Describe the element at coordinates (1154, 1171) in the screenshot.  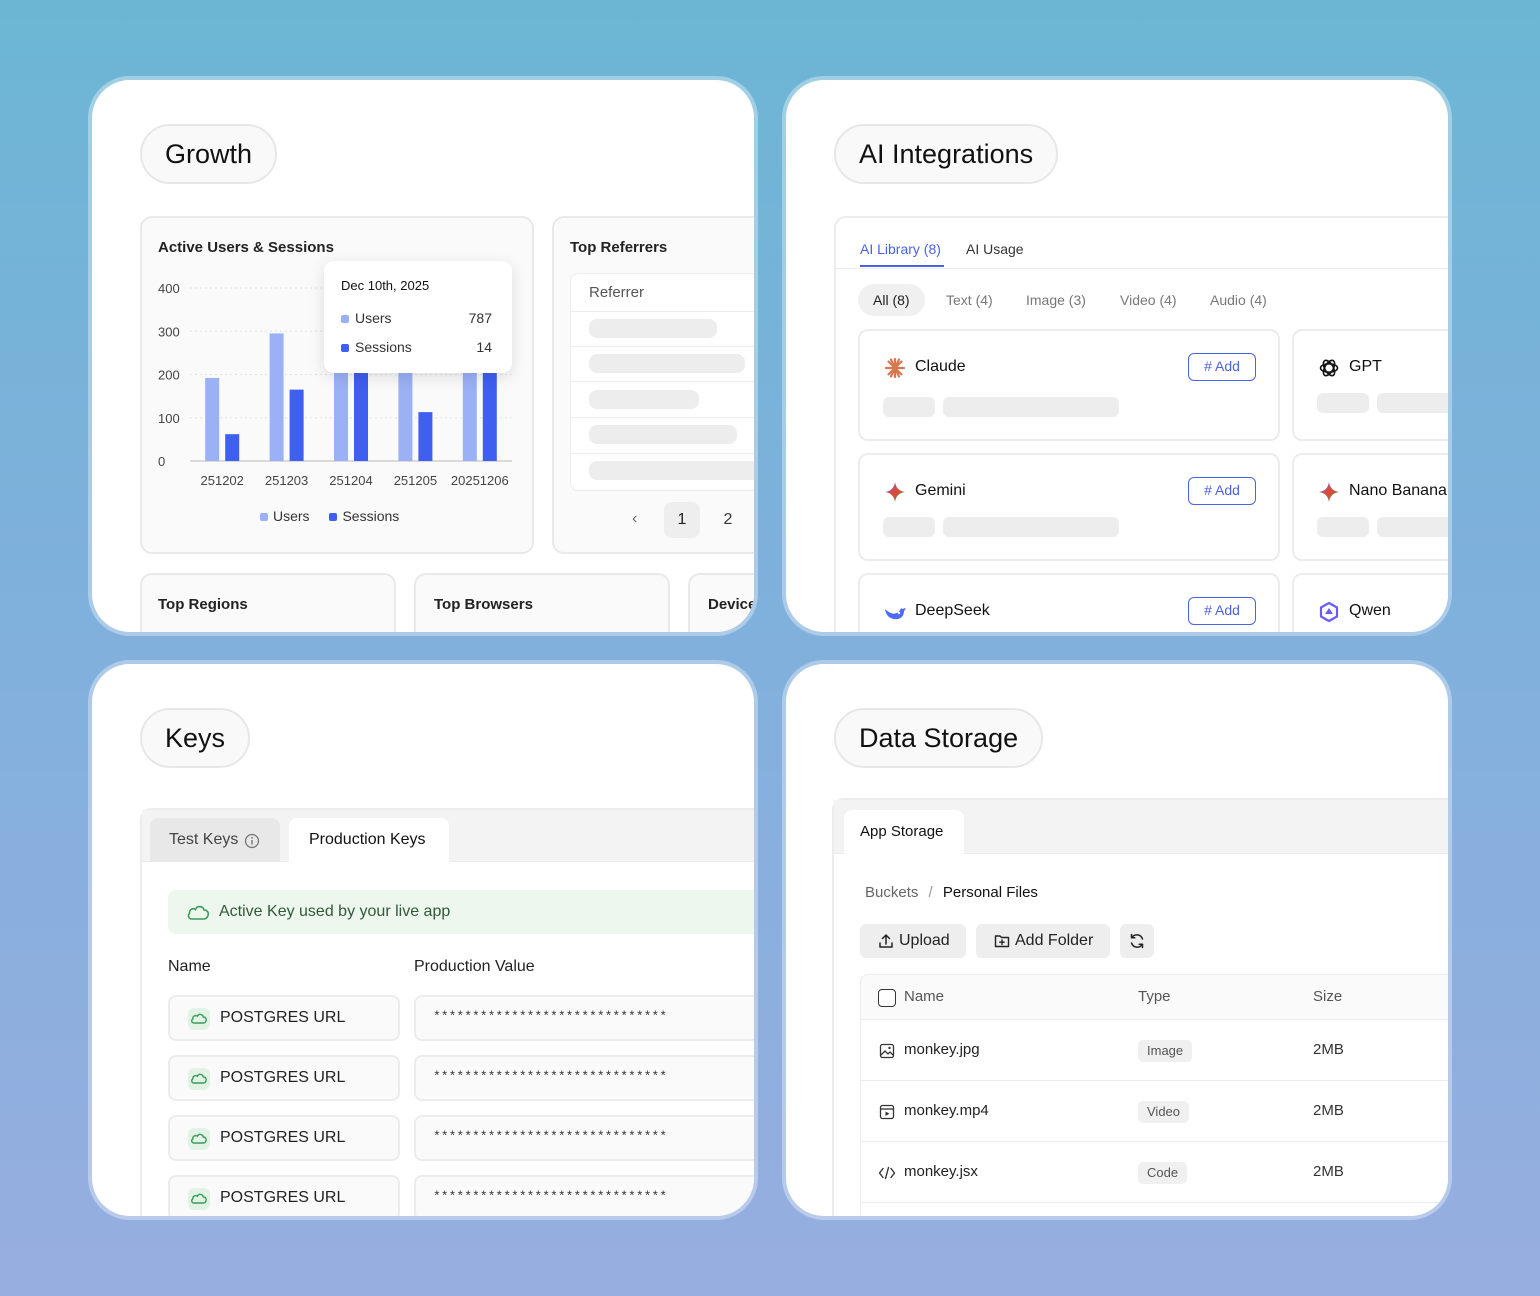
I see `table-row: monkey.jsx Code 2MB` at that location.